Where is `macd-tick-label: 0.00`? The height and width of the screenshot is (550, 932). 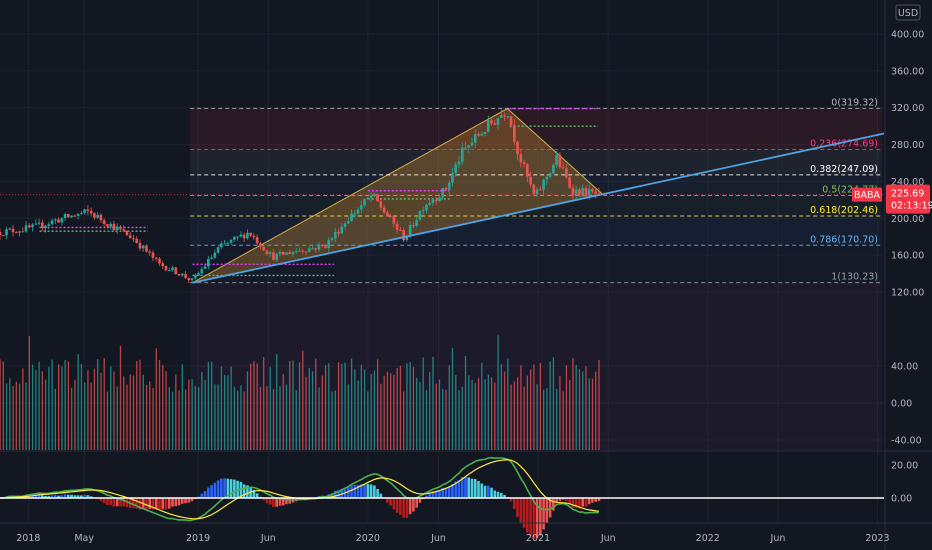 macd-tick-label: 0.00 is located at coordinates (901, 499).